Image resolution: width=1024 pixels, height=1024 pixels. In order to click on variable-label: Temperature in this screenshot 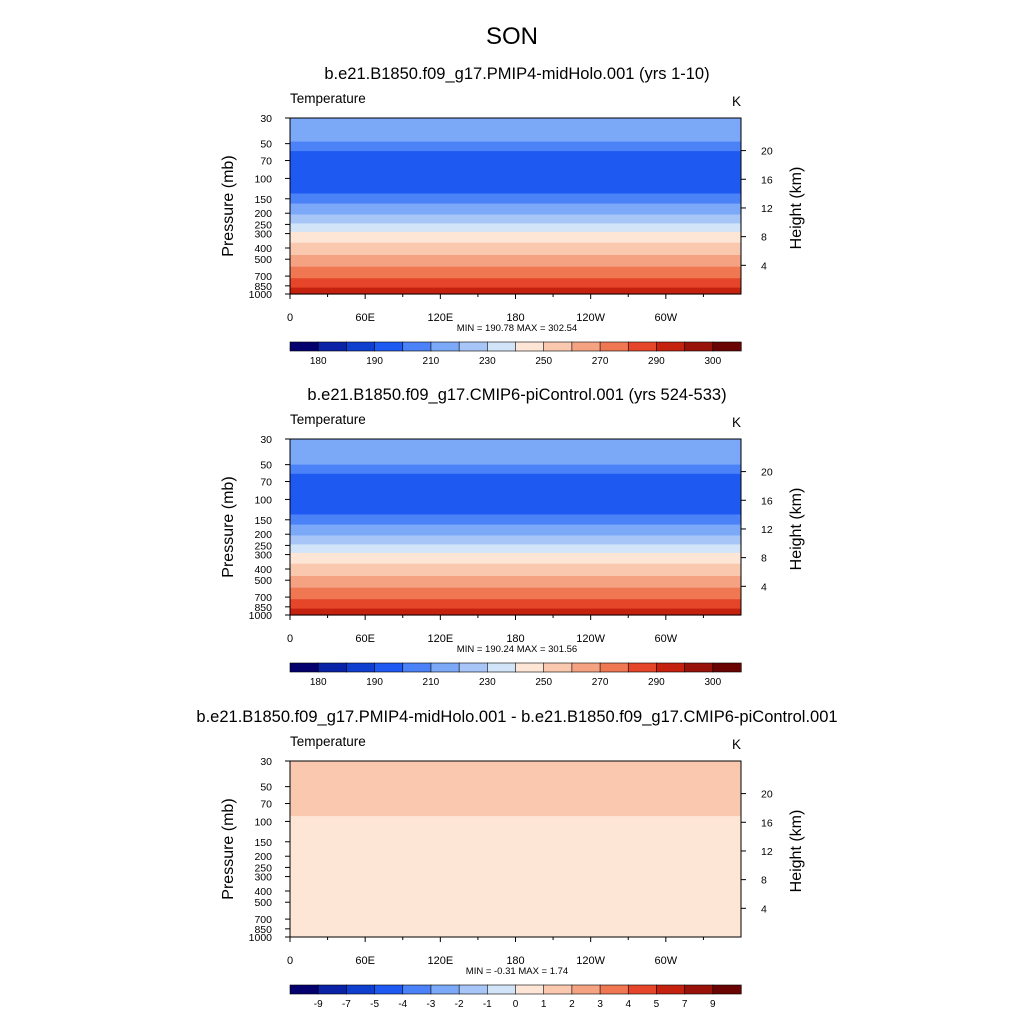, I will do `click(328, 419)`.